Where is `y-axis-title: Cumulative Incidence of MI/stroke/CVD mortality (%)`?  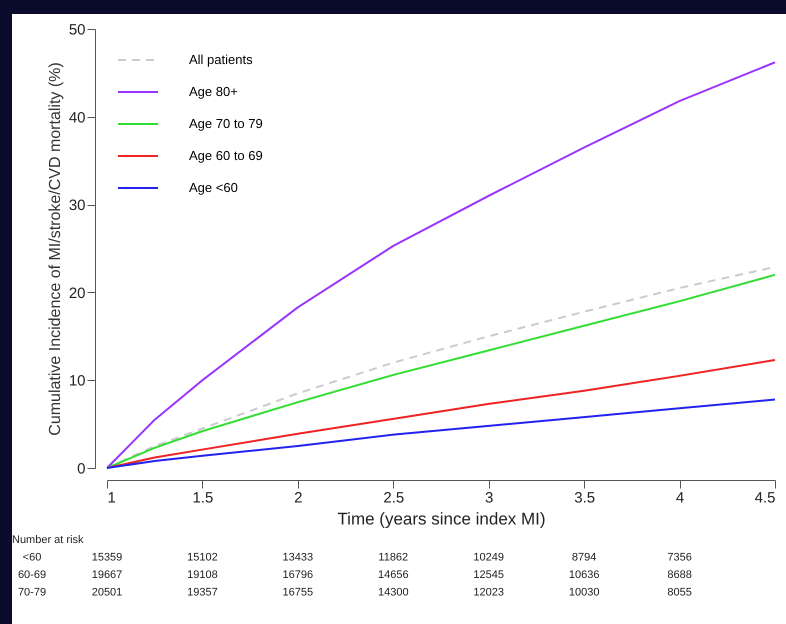
y-axis-title: Cumulative Incidence of MI/stroke/CVD mortality (%) is located at coordinates (55, 249).